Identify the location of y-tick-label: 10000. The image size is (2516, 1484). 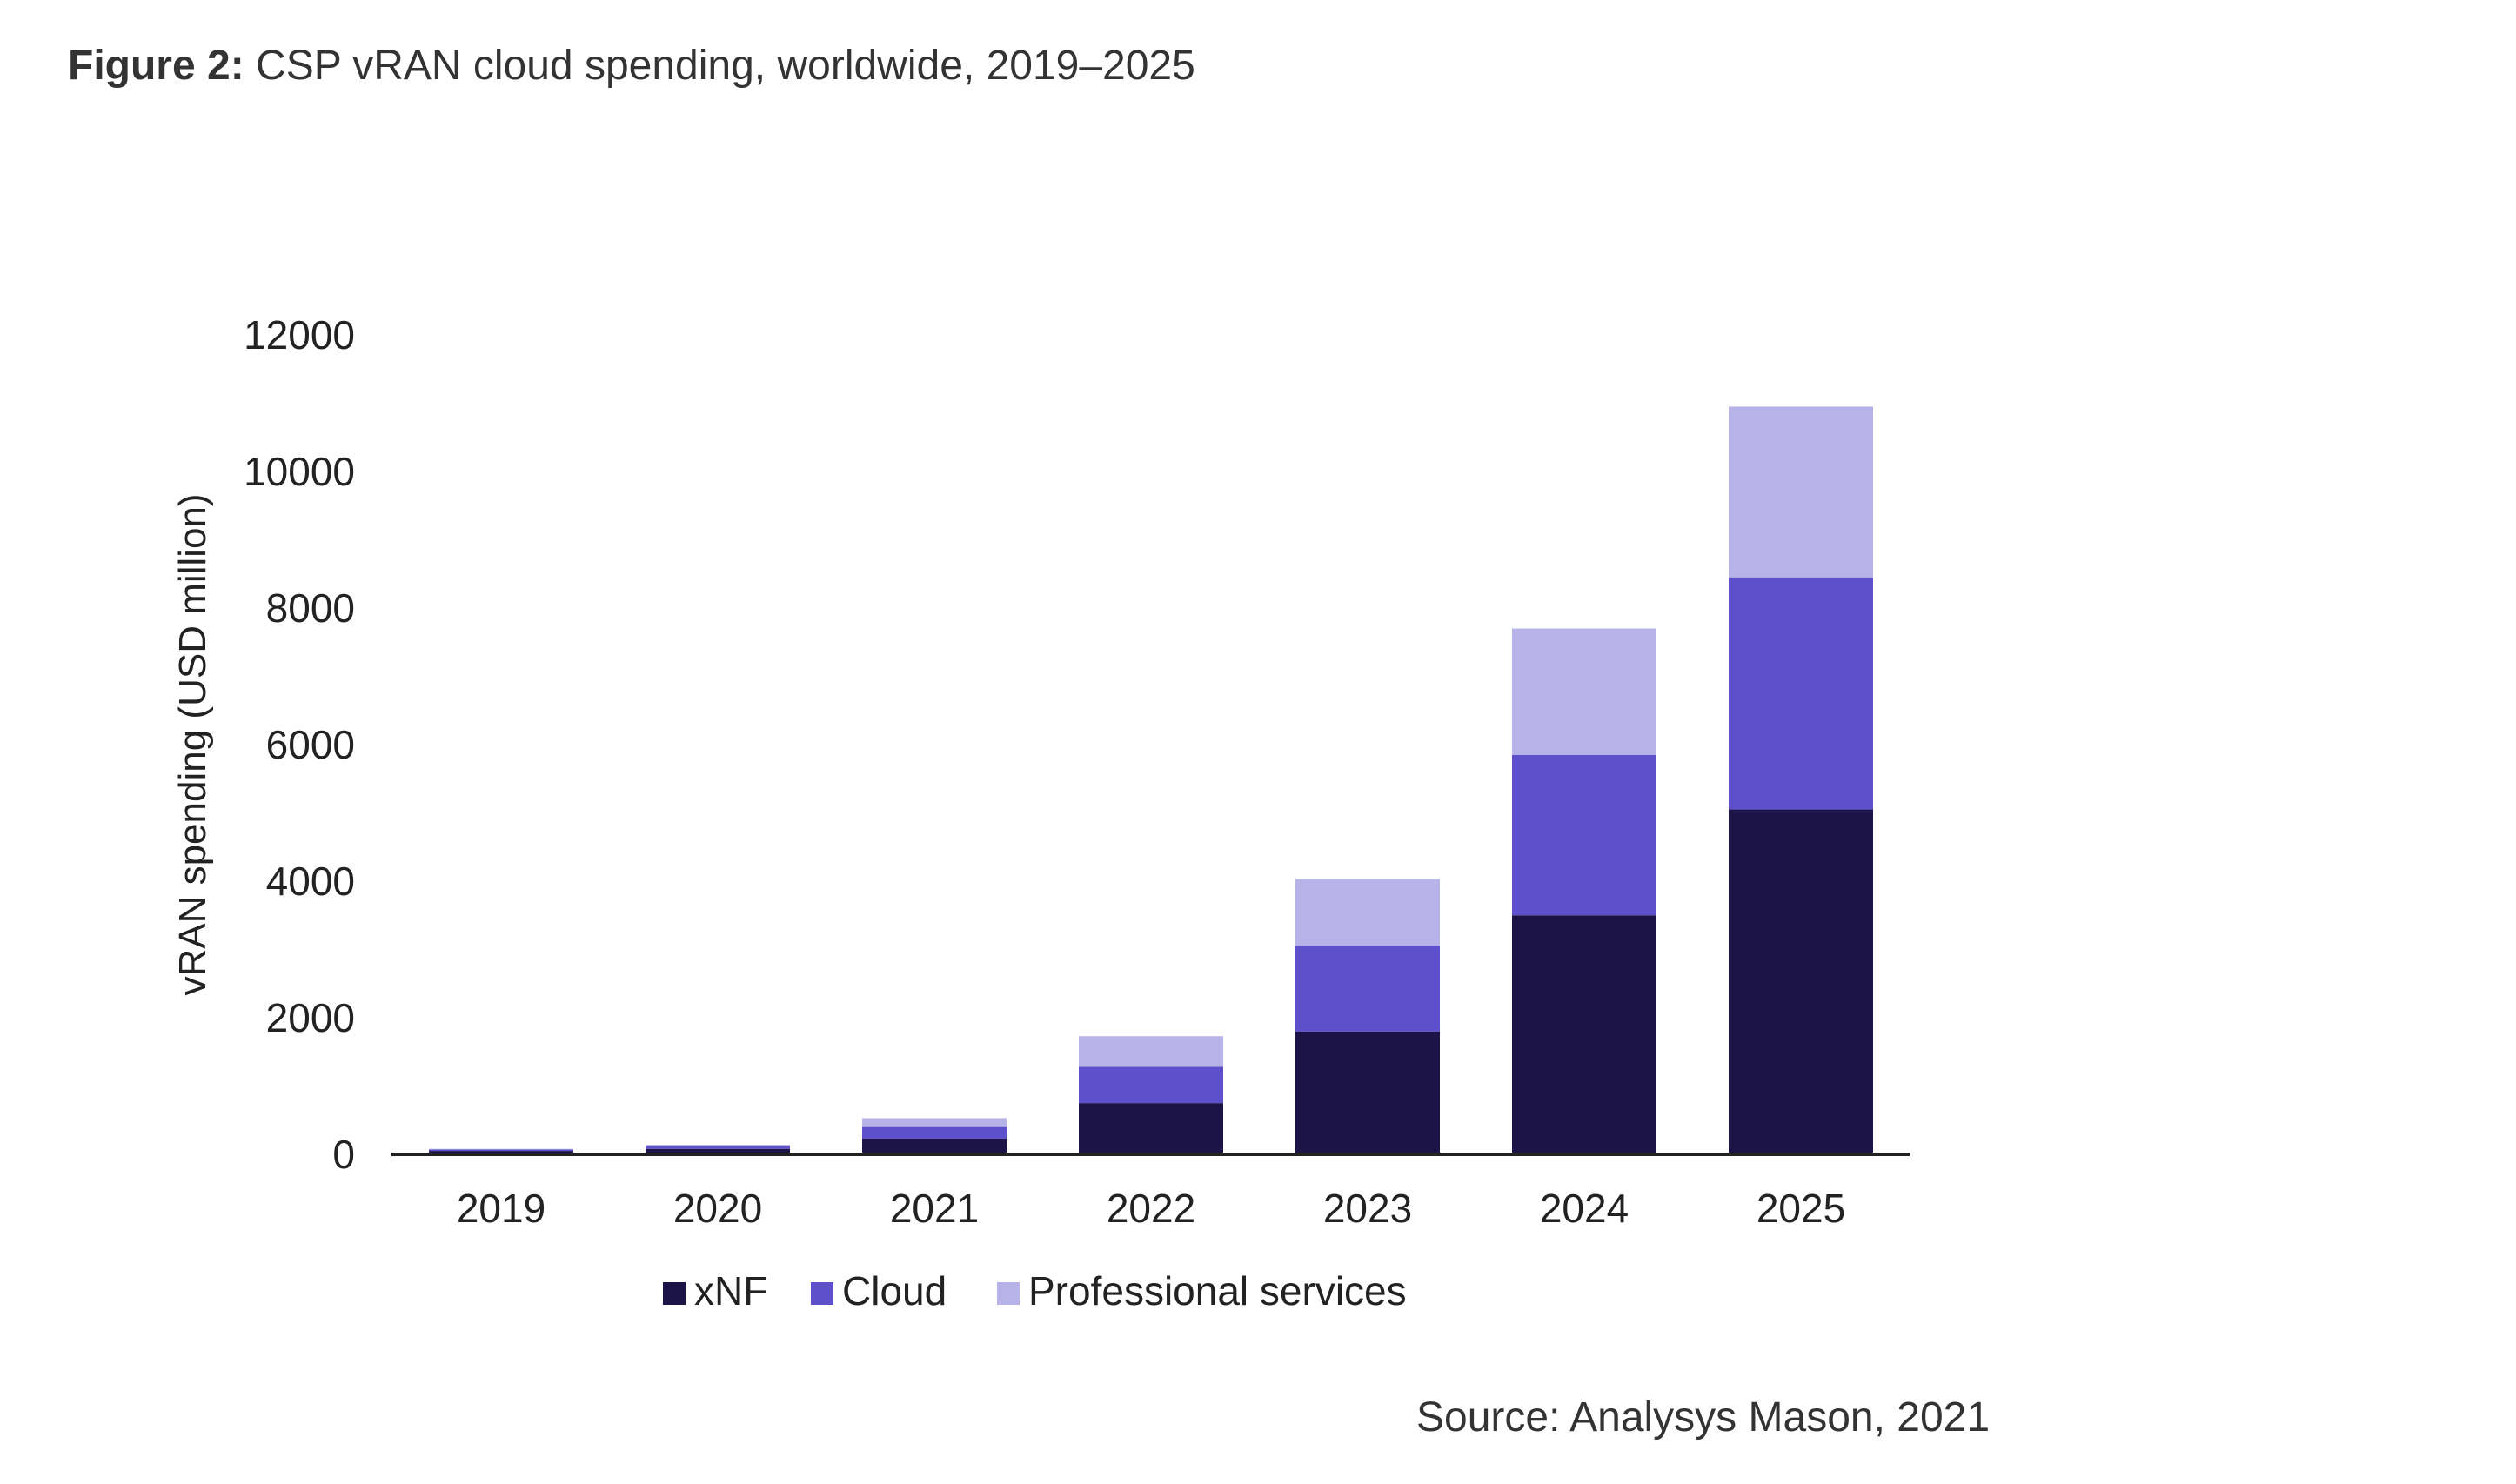
(300, 472).